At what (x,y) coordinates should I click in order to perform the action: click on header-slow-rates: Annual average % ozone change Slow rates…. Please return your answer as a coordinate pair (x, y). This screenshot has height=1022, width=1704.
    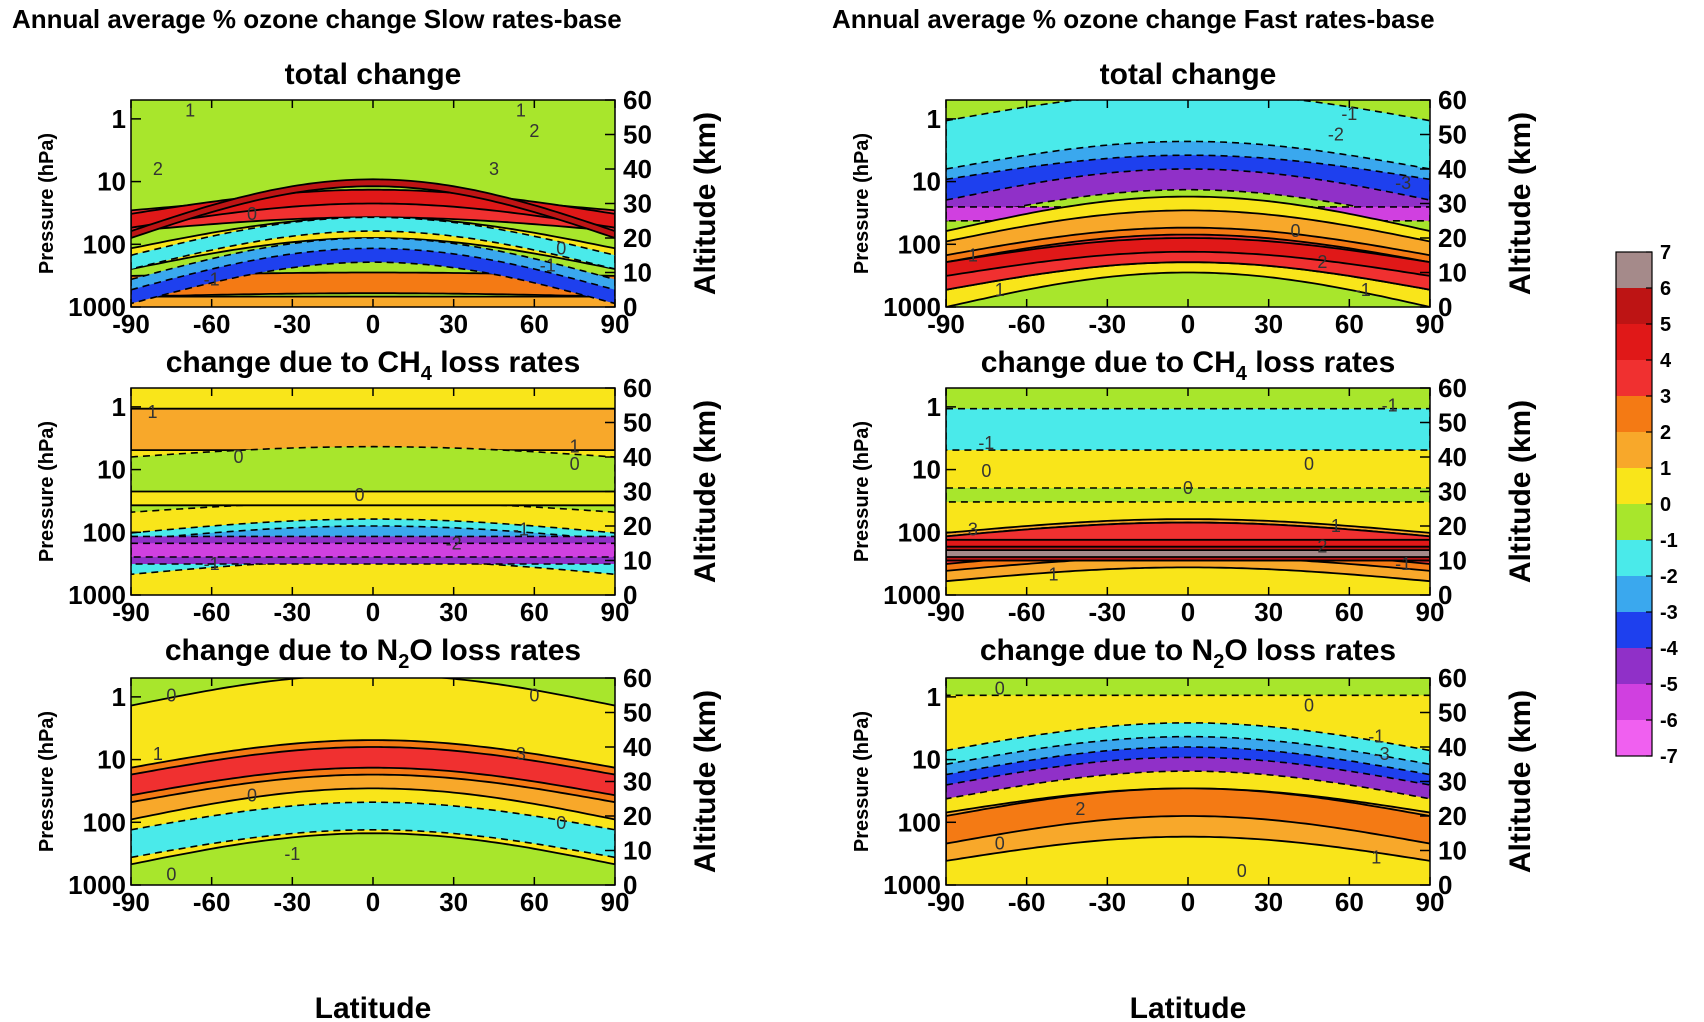
    Looking at the image, I should click on (317, 19).